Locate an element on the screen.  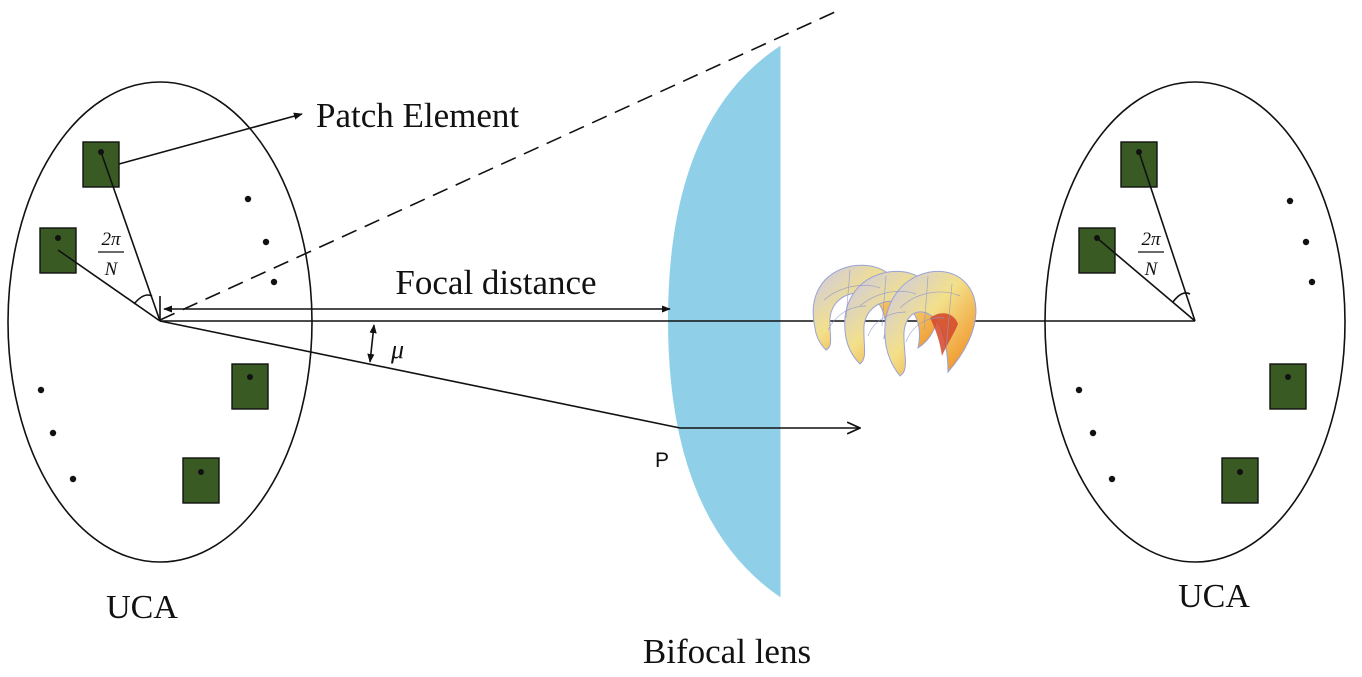
mu-label: μ is located at coordinates (397, 349).